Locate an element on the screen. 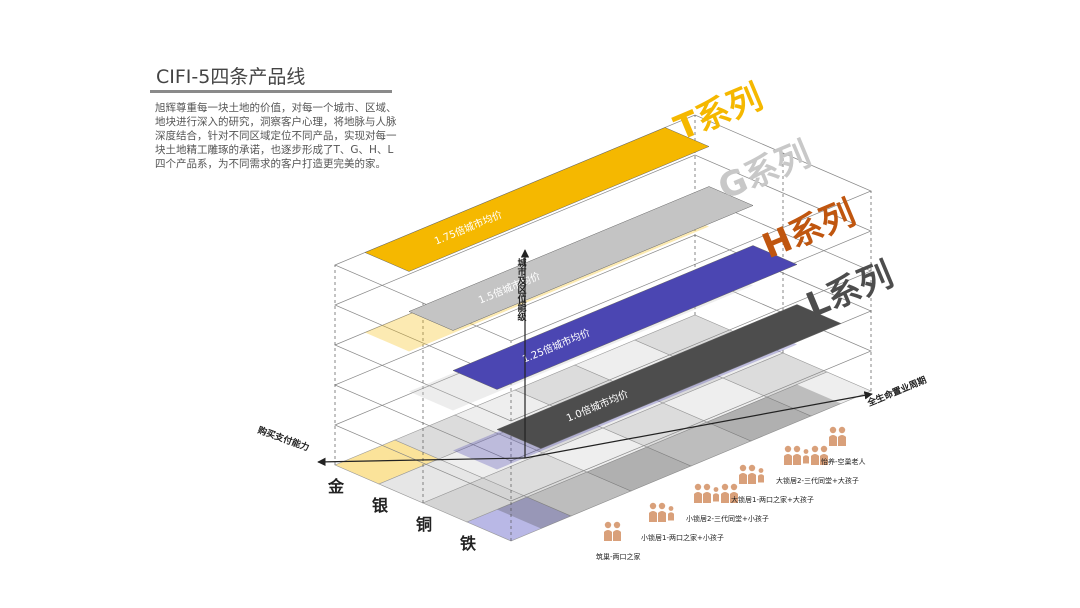 This screenshot has height=608, width=1080. title: CIFI-5四条产品线 is located at coordinates (231, 77).